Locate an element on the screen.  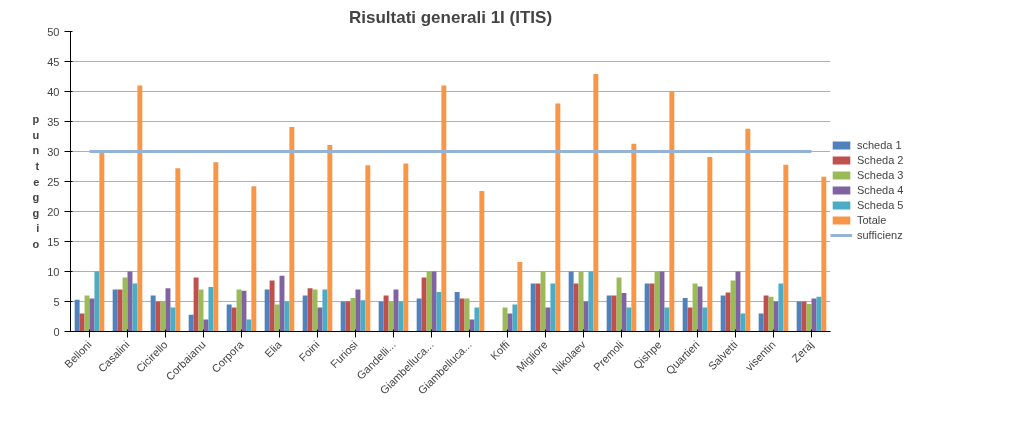
y-tick-label: 30 is located at coordinates (53, 151).